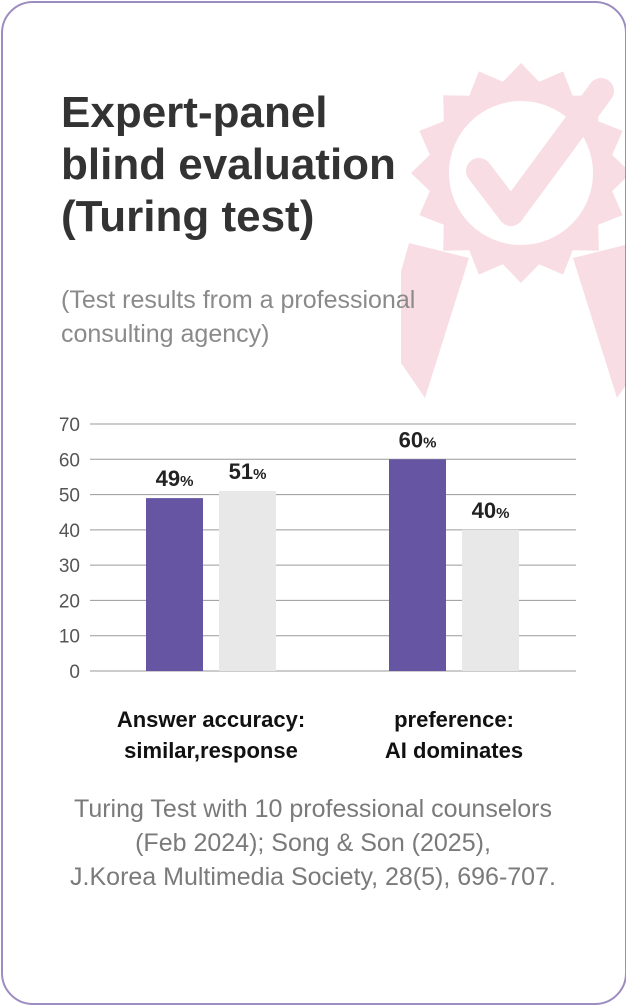 This screenshot has height=1005, width=626. I want to click on category-label: AI dominates, so click(454, 750).